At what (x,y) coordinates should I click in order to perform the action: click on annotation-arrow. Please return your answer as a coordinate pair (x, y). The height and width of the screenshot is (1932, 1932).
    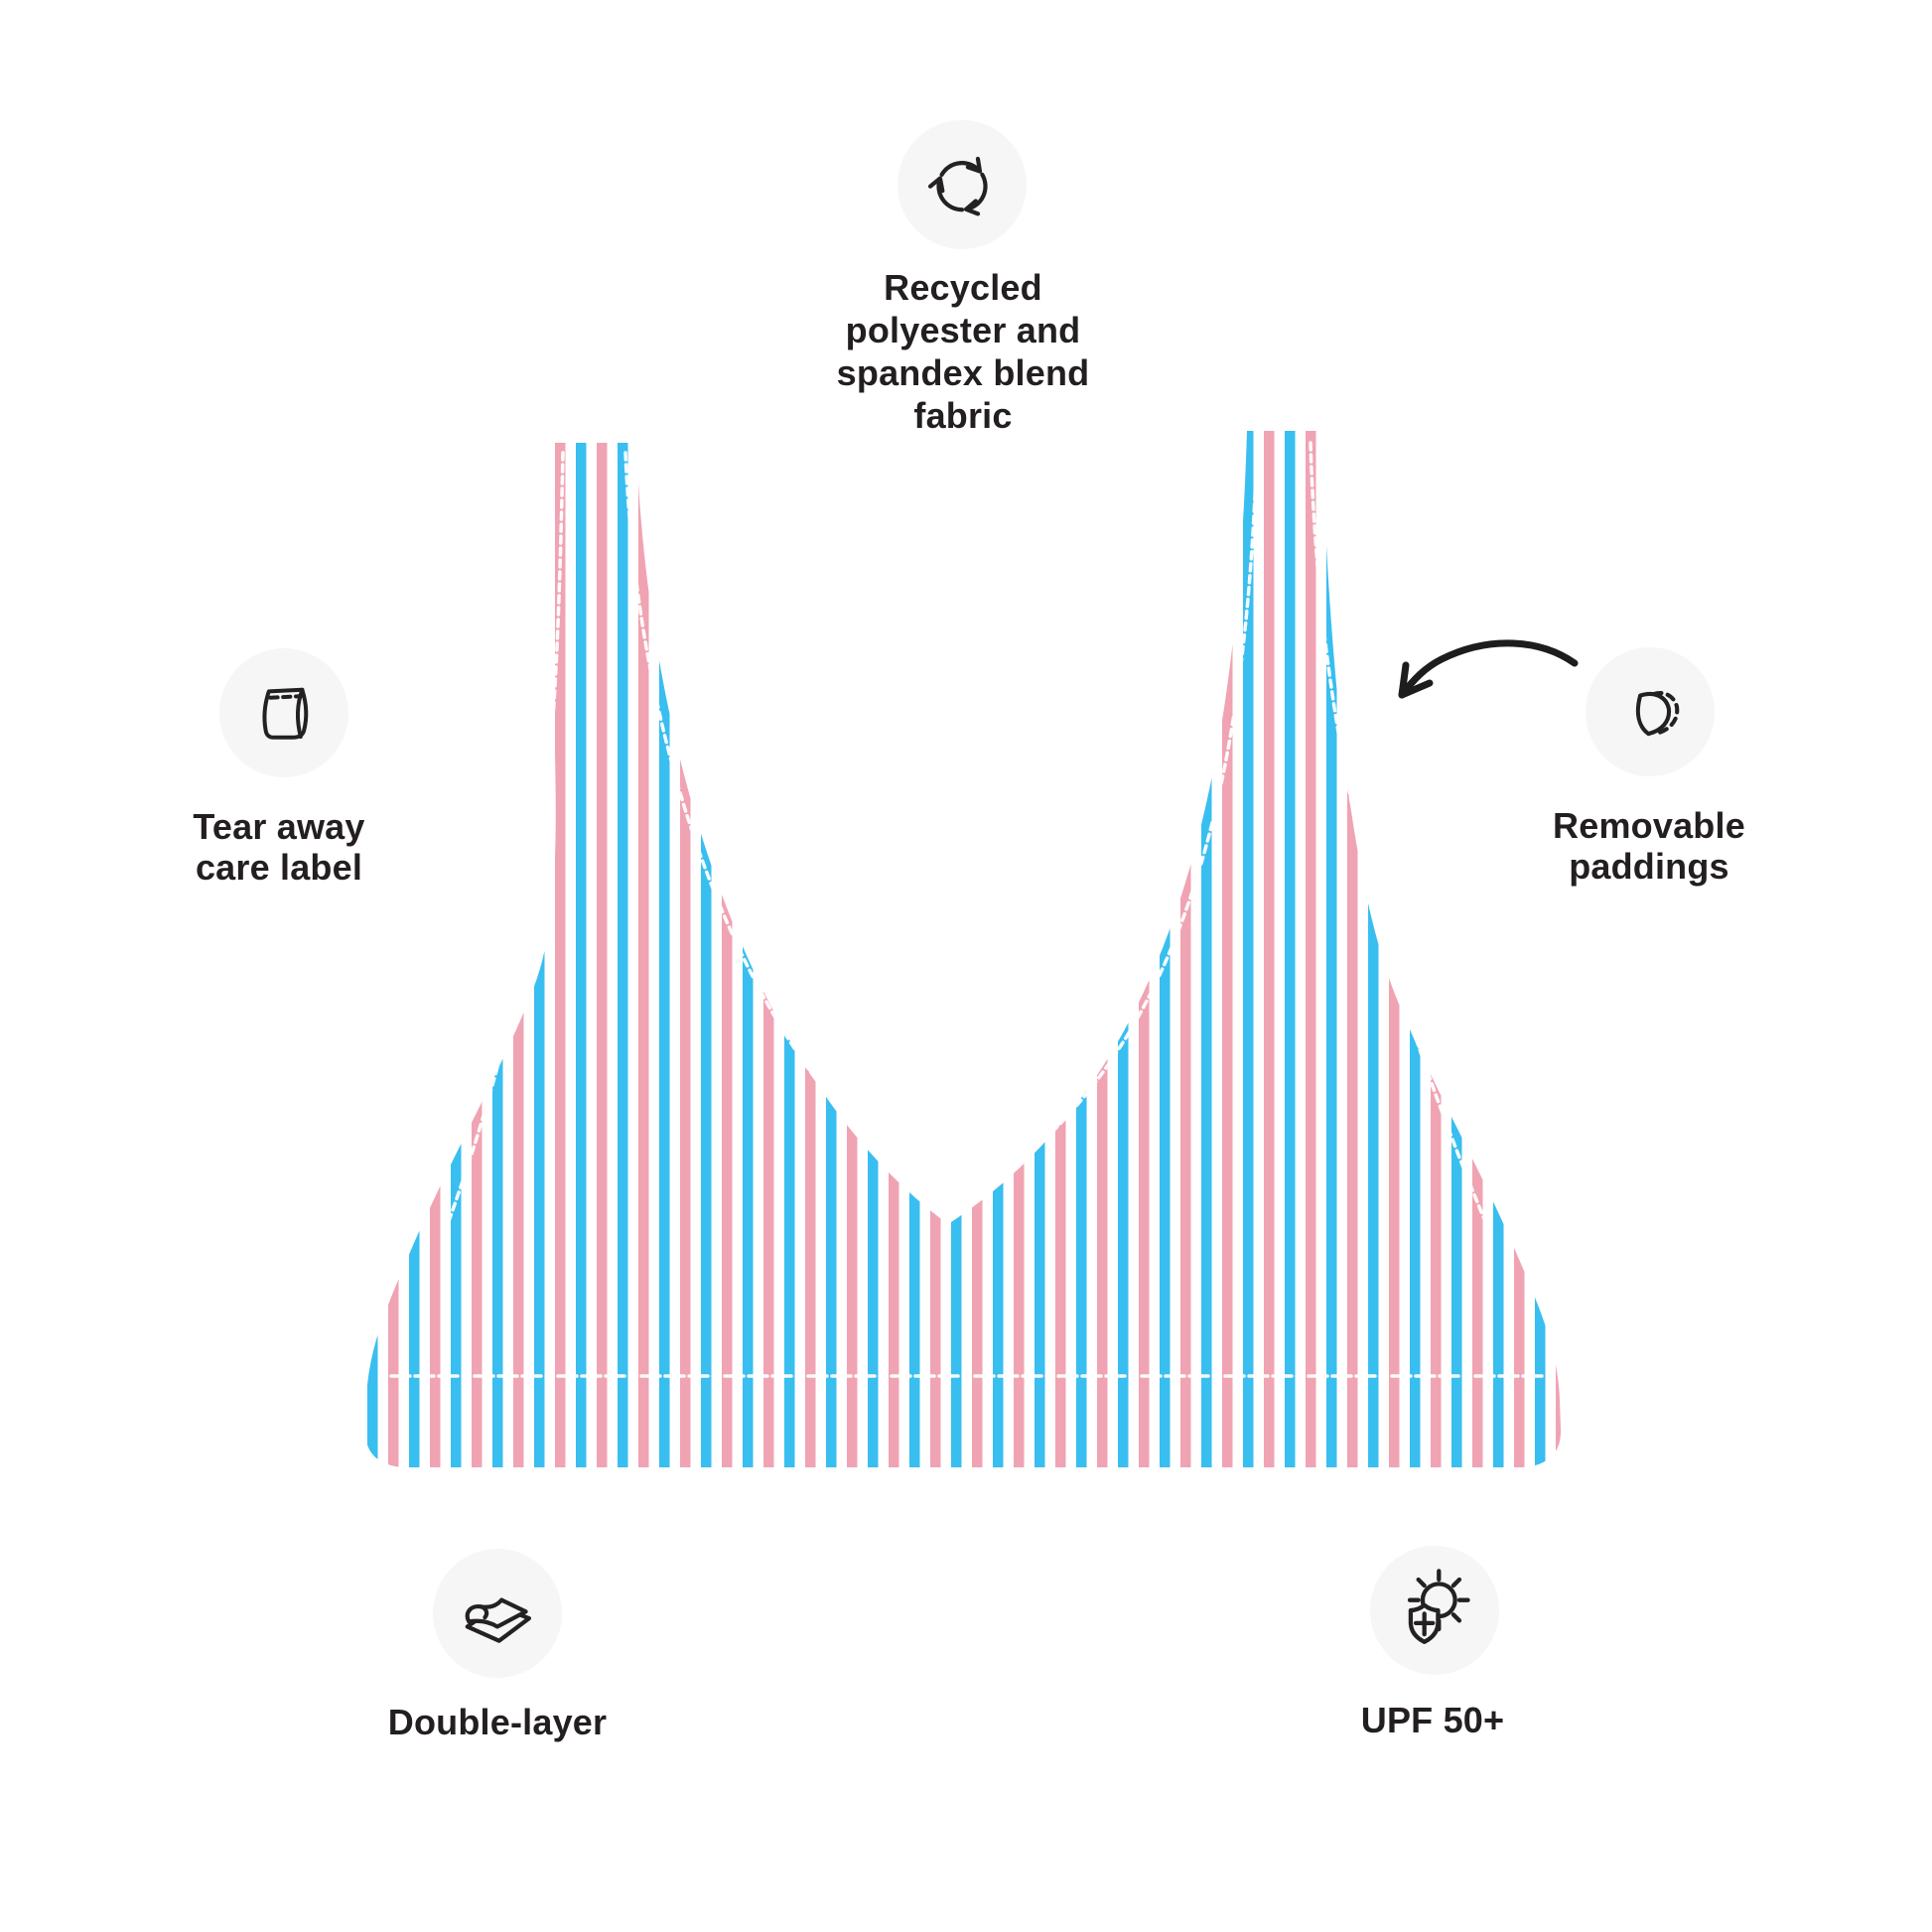
    Looking at the image, I should click on (1488, 669).